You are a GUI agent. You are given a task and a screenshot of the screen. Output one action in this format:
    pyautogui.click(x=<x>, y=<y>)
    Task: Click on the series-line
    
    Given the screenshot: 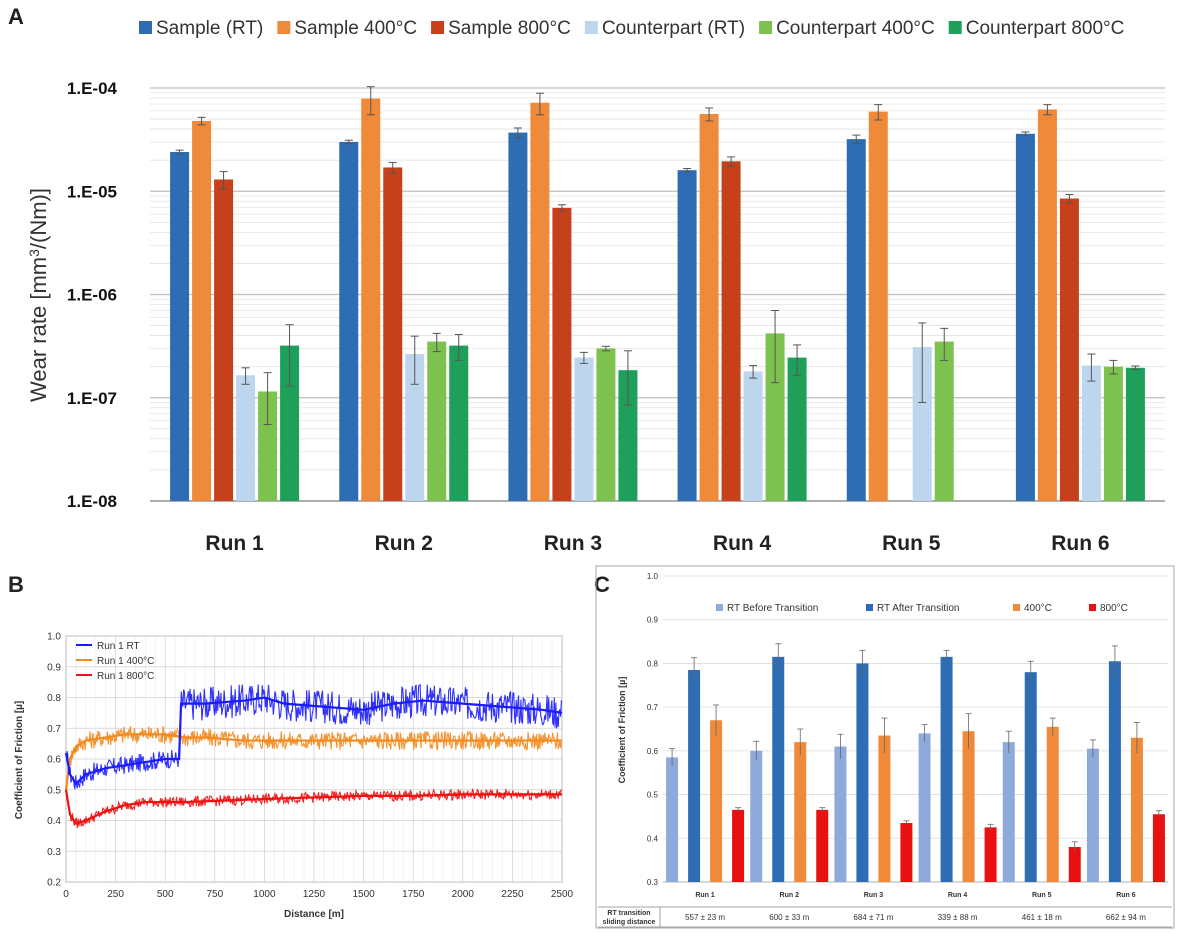 What is the action you would take?
    pyautogui.click(x=314, y=736)
    